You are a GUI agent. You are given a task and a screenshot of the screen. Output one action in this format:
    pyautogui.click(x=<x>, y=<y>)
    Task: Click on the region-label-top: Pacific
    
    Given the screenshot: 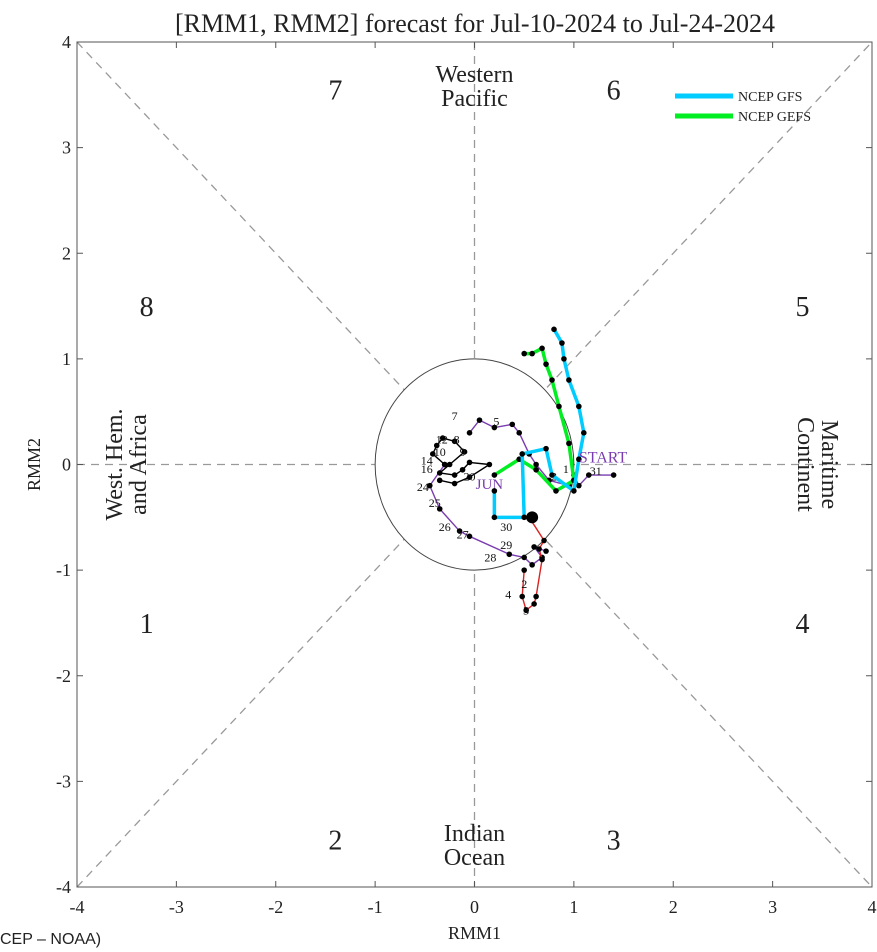 What is the action you would take?
    pyautogui.click(x=474, y=99)
    